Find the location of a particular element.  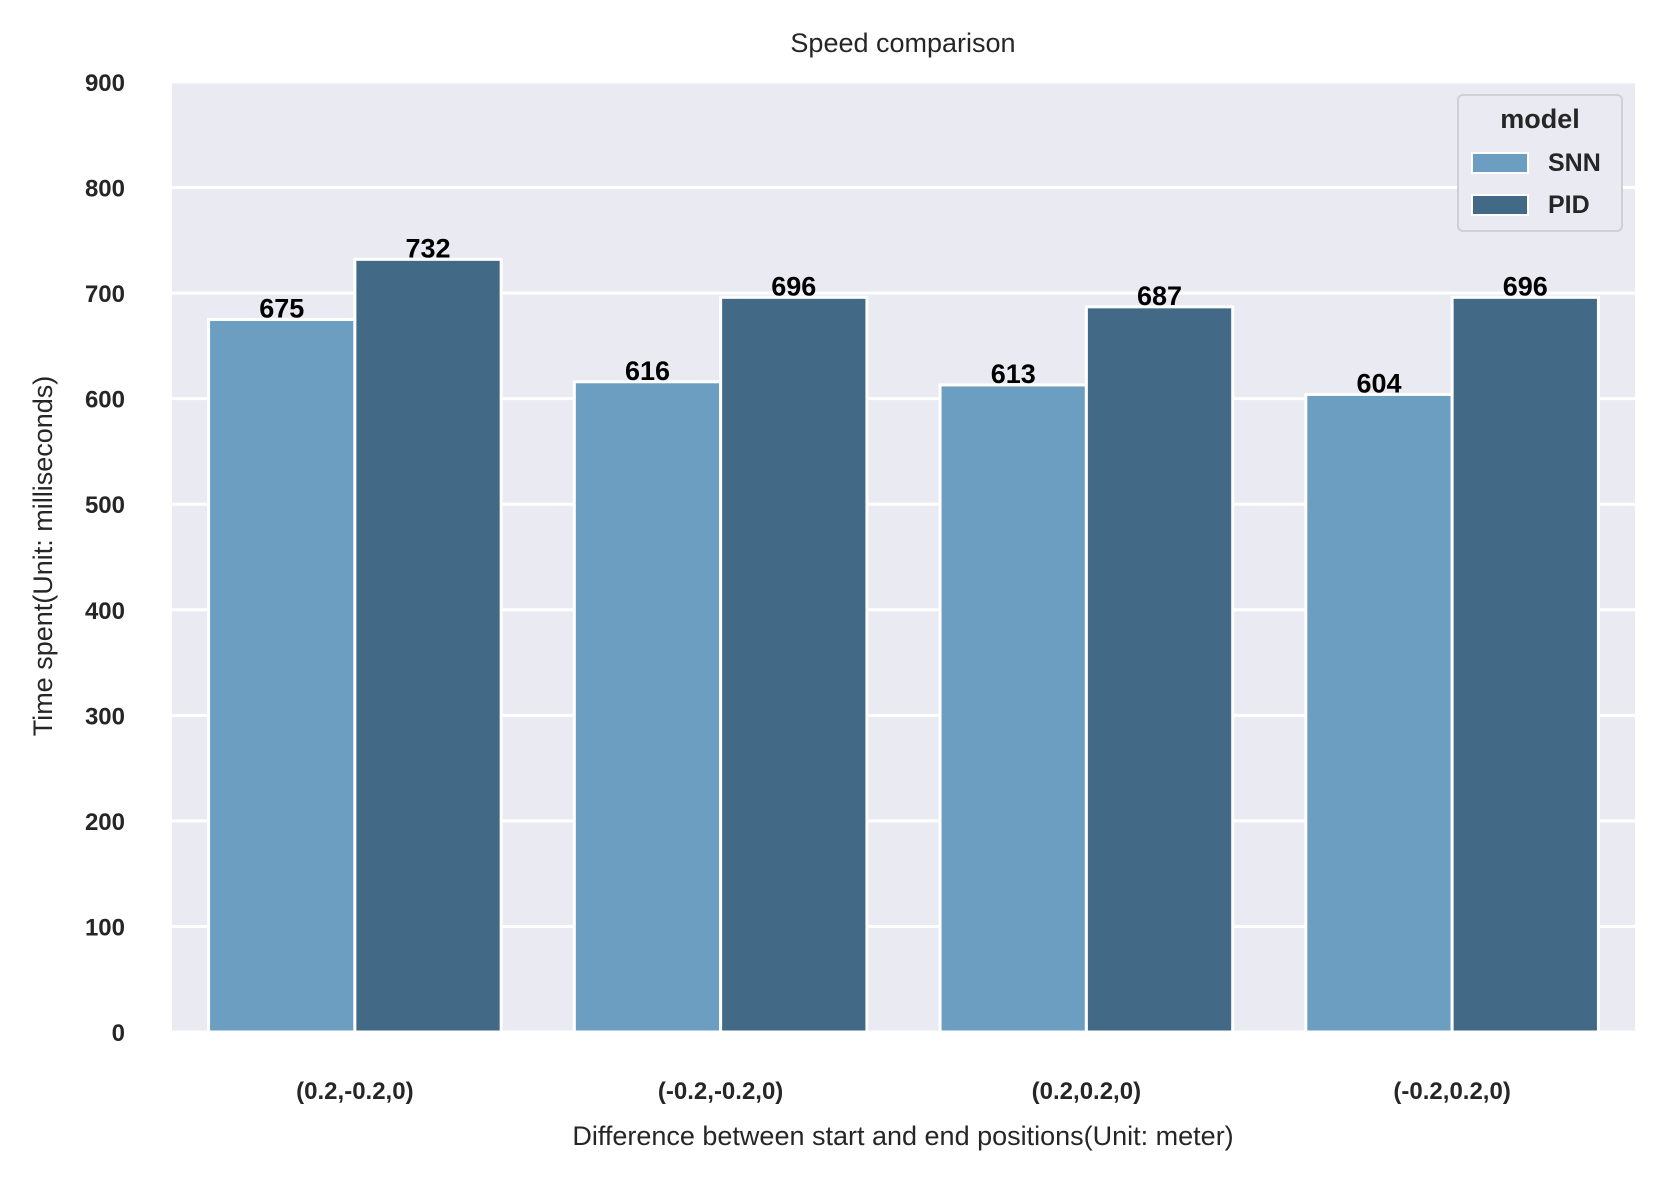

y-tick-label: 400 is located at coordinates (105, 611).